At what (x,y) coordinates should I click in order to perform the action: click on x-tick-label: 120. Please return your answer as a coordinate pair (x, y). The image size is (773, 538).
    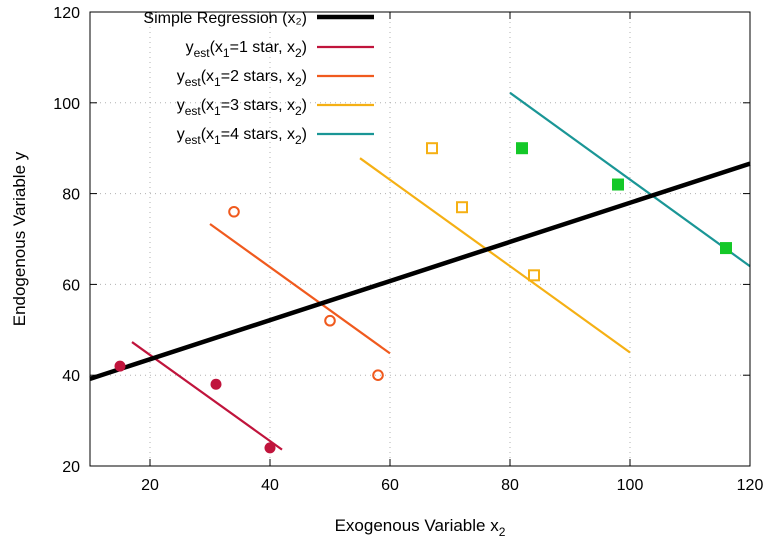
    Looking at the image, I should click on (750, 485).